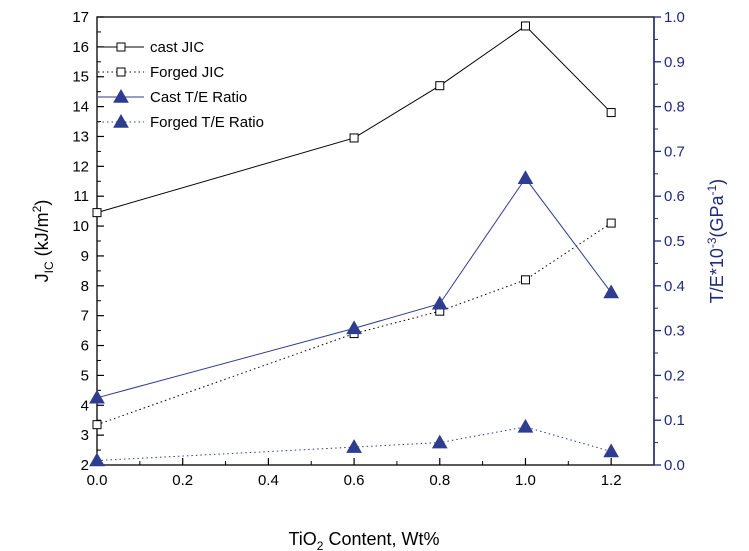 This screenshot has height=551, width=749. Describe the element at coordinates (80, 166) in the screenshot. I see `y-left-tick-label: 12` at that location.